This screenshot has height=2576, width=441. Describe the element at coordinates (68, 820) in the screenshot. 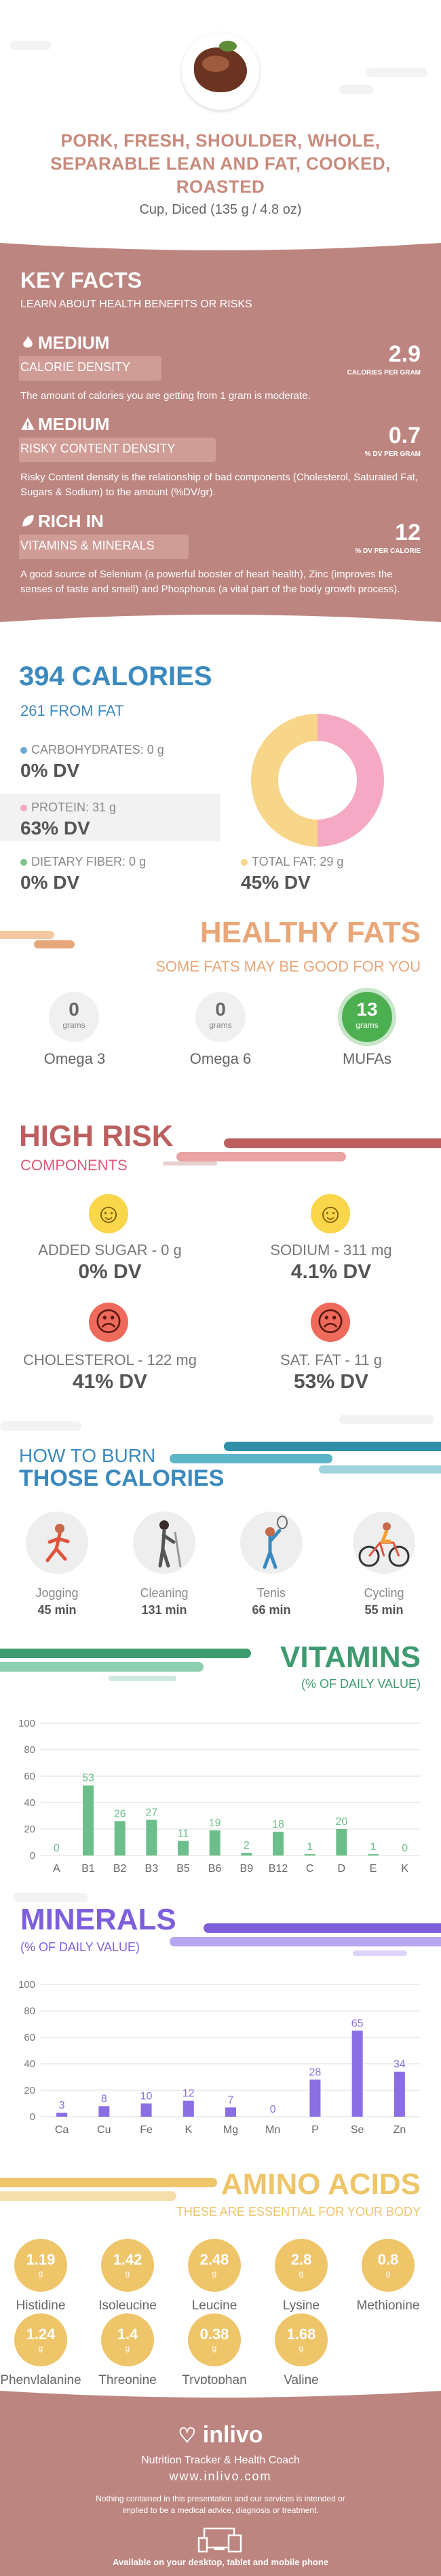

I see `protein-stat: PROTEIN: 31 g 63% DV` at that location.